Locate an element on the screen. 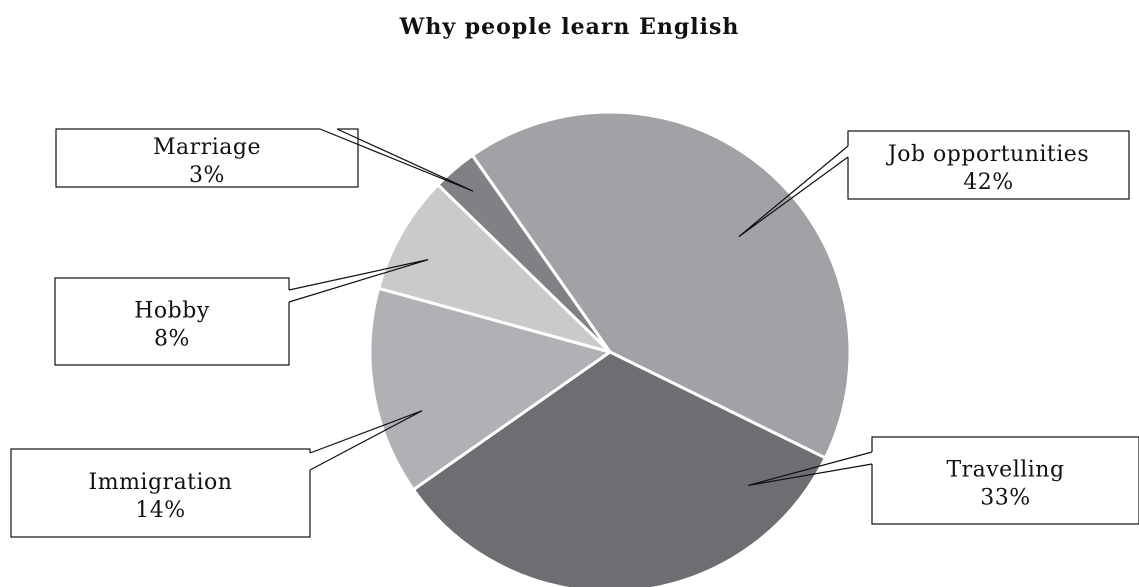 The width and height of the screenshot is (1139, 587). pie-slice-marriage is located at coordinates (524, 253).